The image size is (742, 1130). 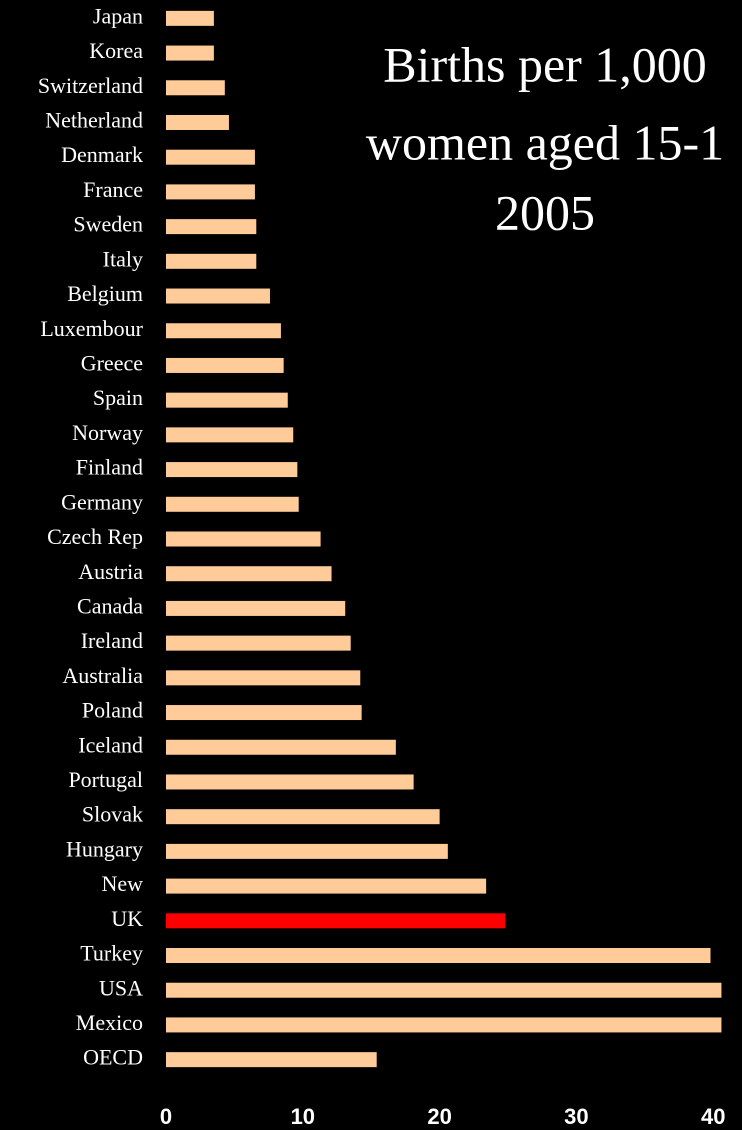 What do you see at coordinates (545, 142) in the screenshot?
I see `chart-title: women aged 15-1` at bounding box center [545, 142].